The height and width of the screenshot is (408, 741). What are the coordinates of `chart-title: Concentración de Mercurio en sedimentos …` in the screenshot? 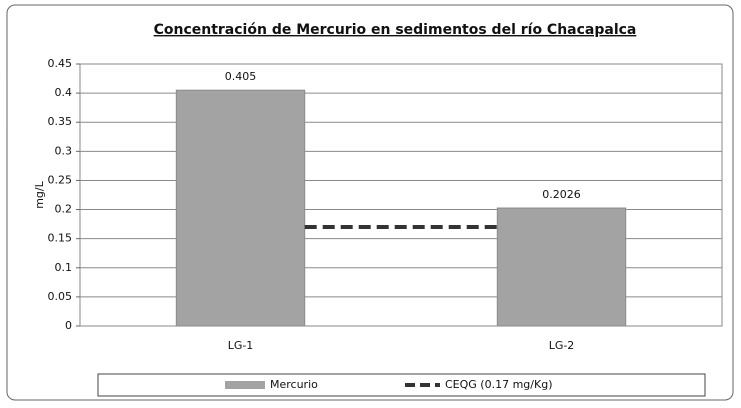 It's located at (395, 30).